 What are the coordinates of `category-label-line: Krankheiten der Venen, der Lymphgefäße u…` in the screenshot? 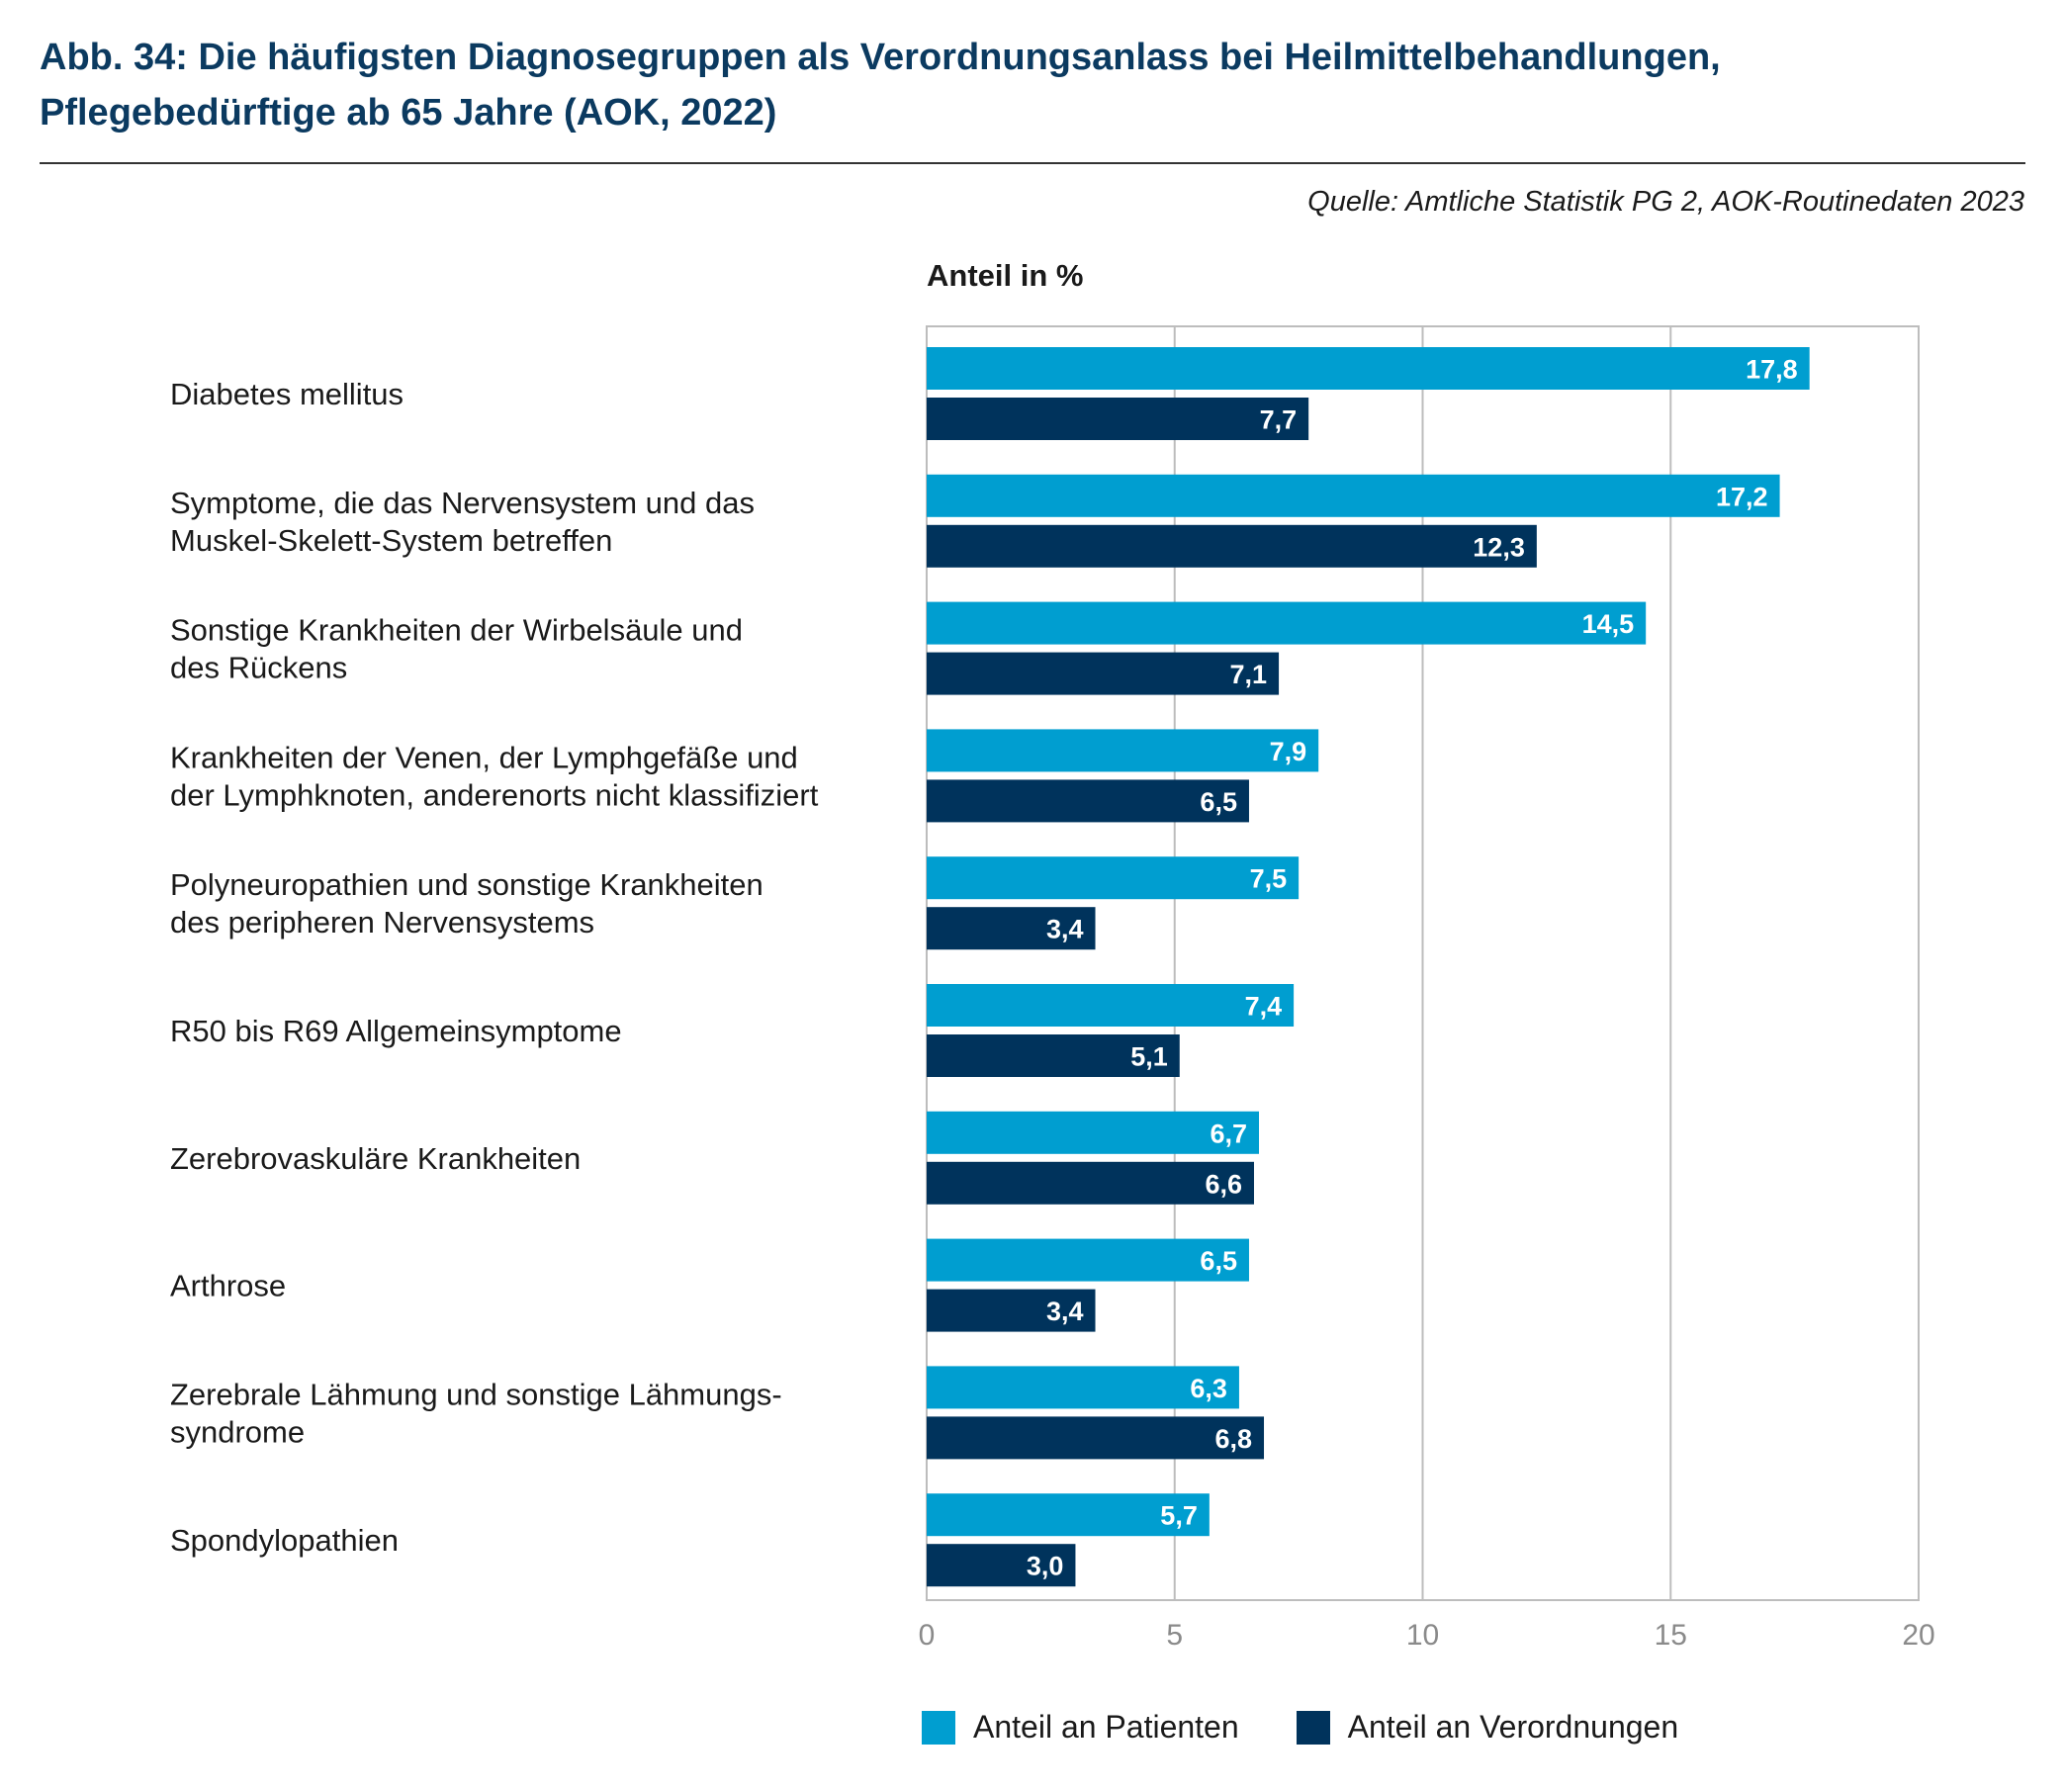 It's located at (484, 757).